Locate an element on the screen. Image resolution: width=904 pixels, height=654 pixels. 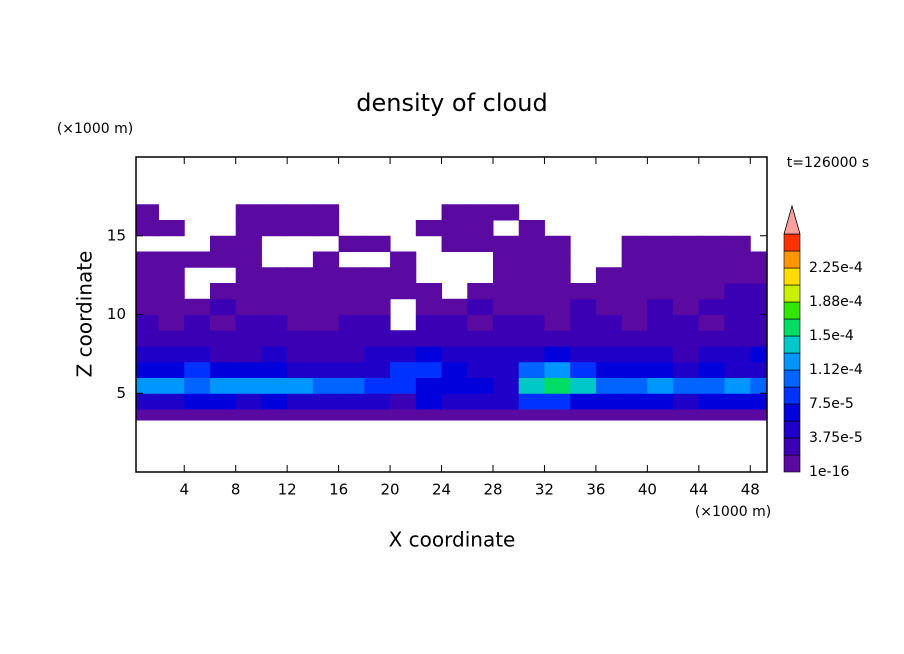
colorbar-label: 3.75e-5 is located at coordinates (836, 438).